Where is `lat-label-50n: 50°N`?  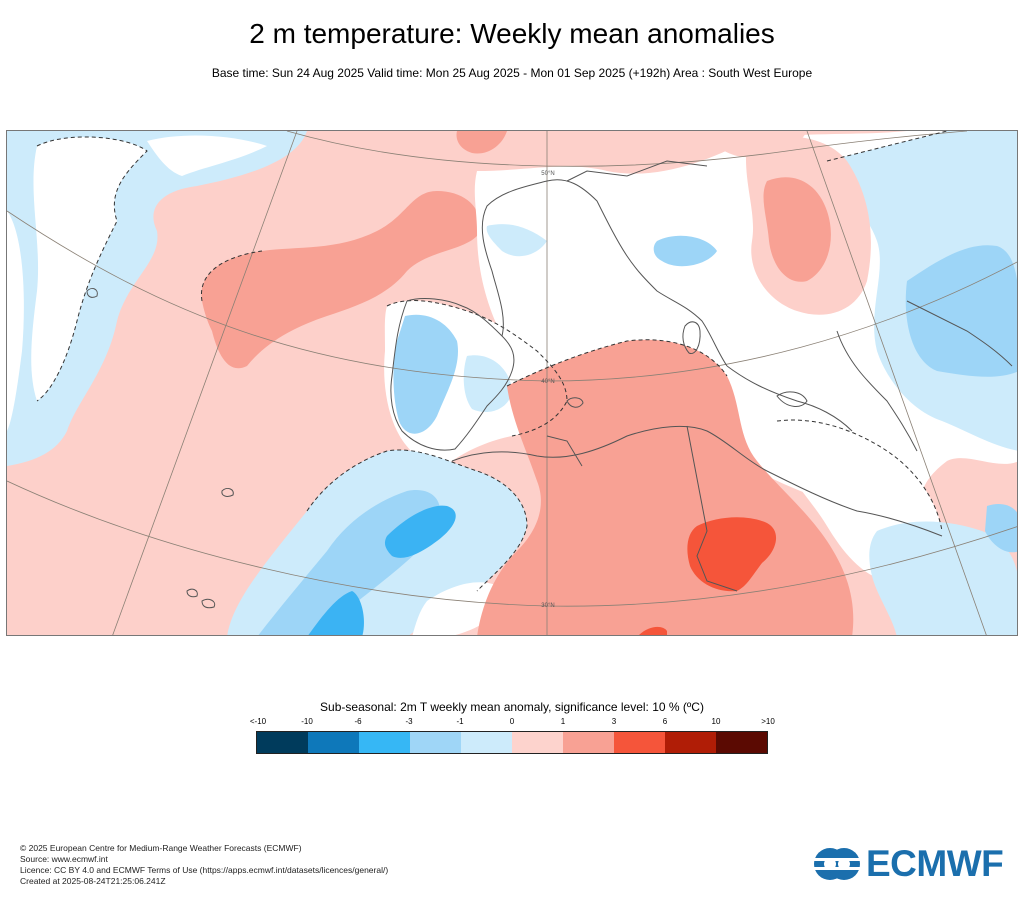
lat-label-50n: 50°N is located at coordinates (547, 174).